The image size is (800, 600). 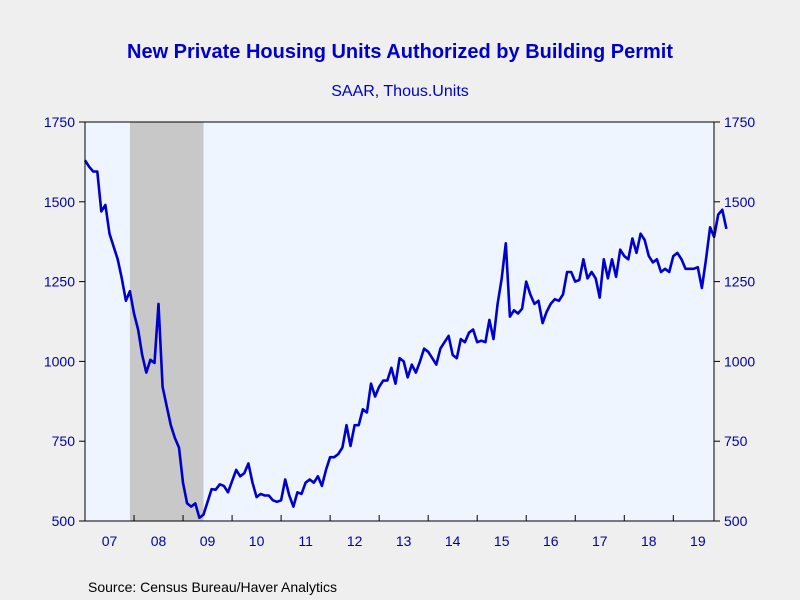 What do you see at coordinates (551, 541) in the screenshot?
I see `x-tick-label: 16` at bounding box center [551, 541].